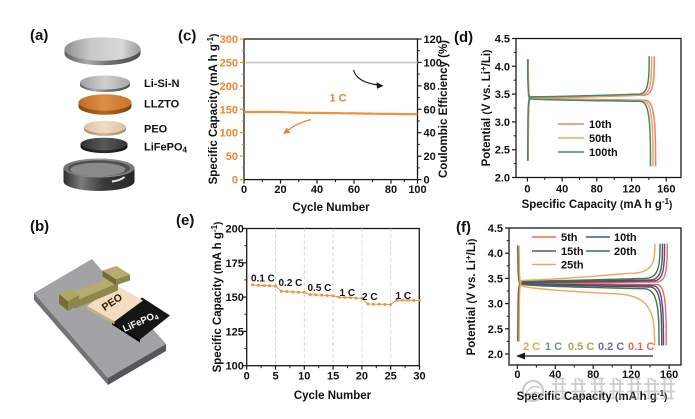 The image size is (695, 419). Describe the element at coordinates (229, 40) in the screenshot. I see `svg-text: 300` at that location.